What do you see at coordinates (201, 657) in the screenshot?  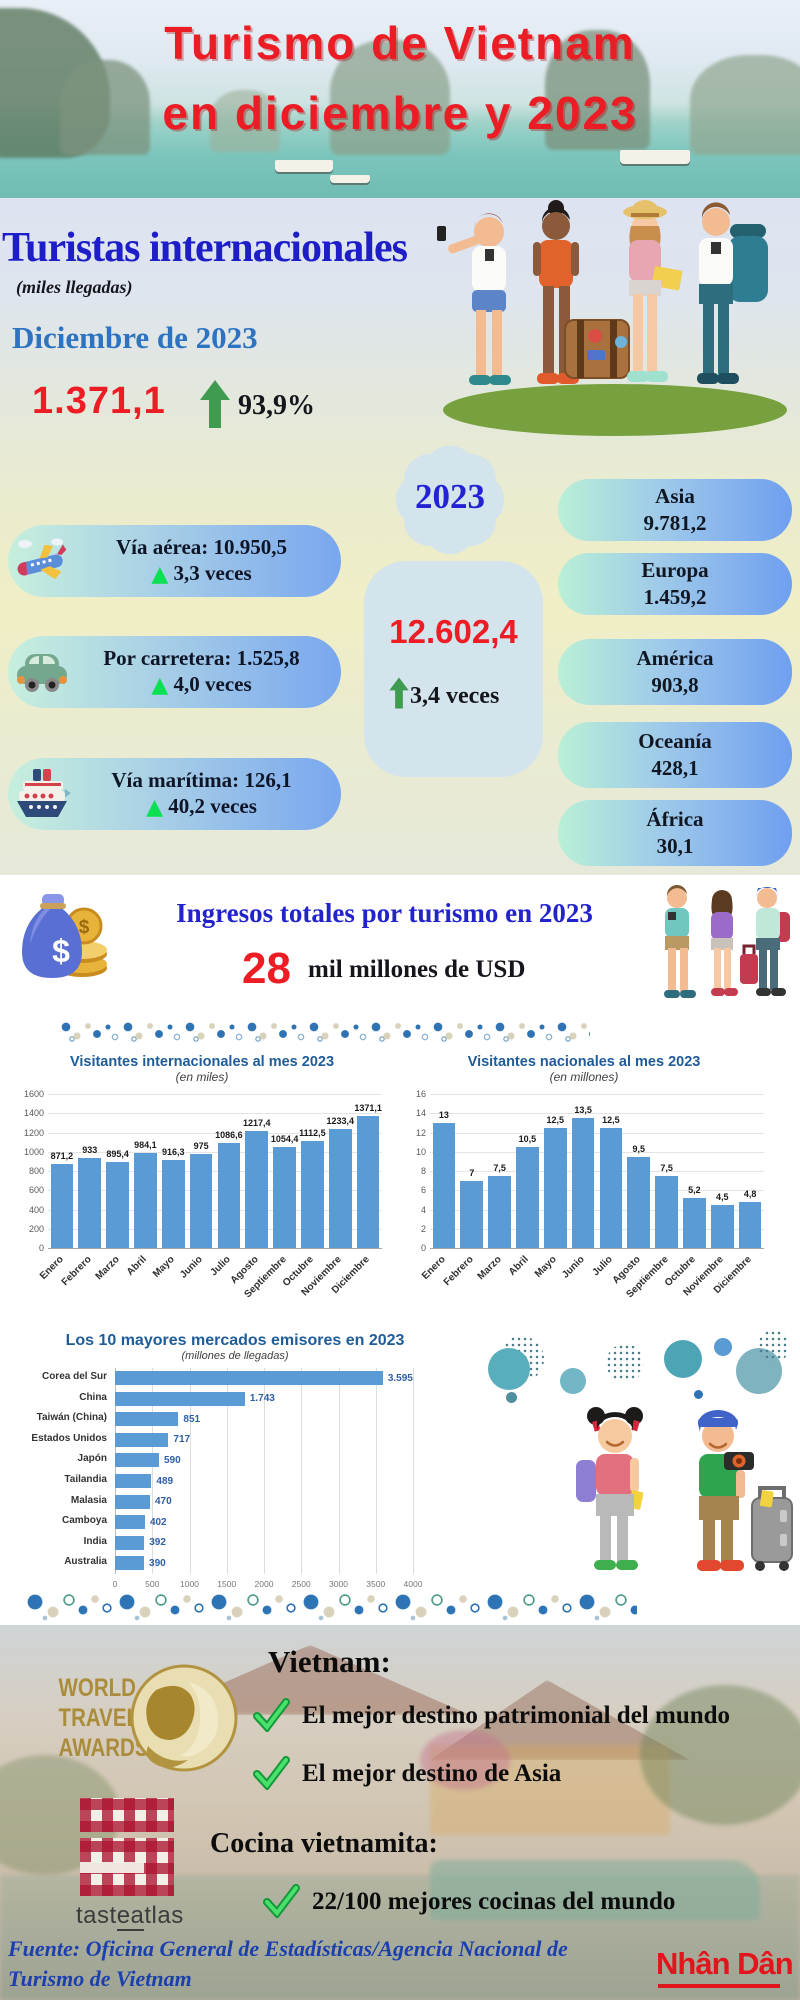 I see `transport-road-label: Por carretera: 1.525,8` at bounding box center [201, 657].